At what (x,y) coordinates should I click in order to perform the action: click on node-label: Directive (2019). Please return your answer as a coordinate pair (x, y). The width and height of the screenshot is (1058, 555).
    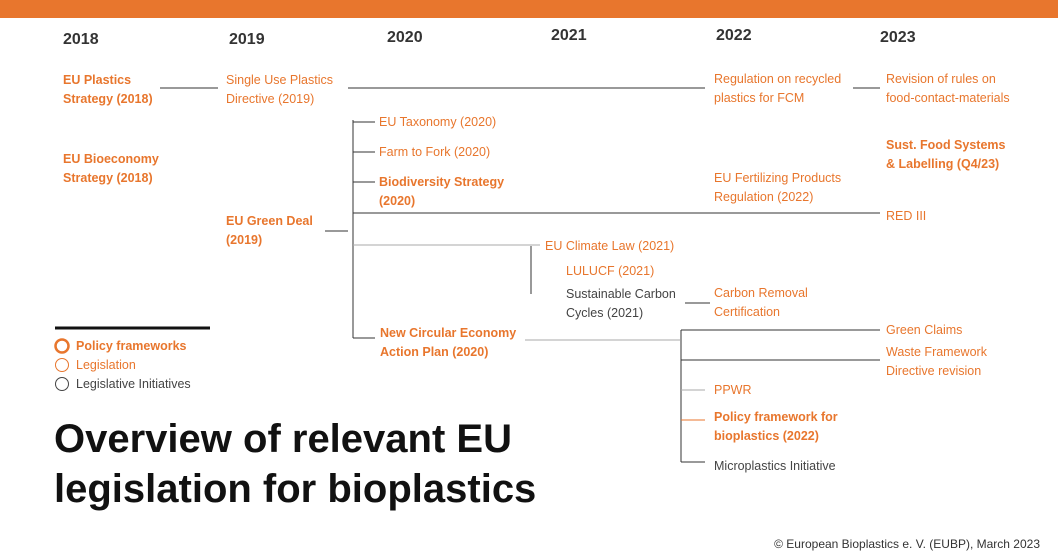
    Looking at the image, I should click on (270, 99).